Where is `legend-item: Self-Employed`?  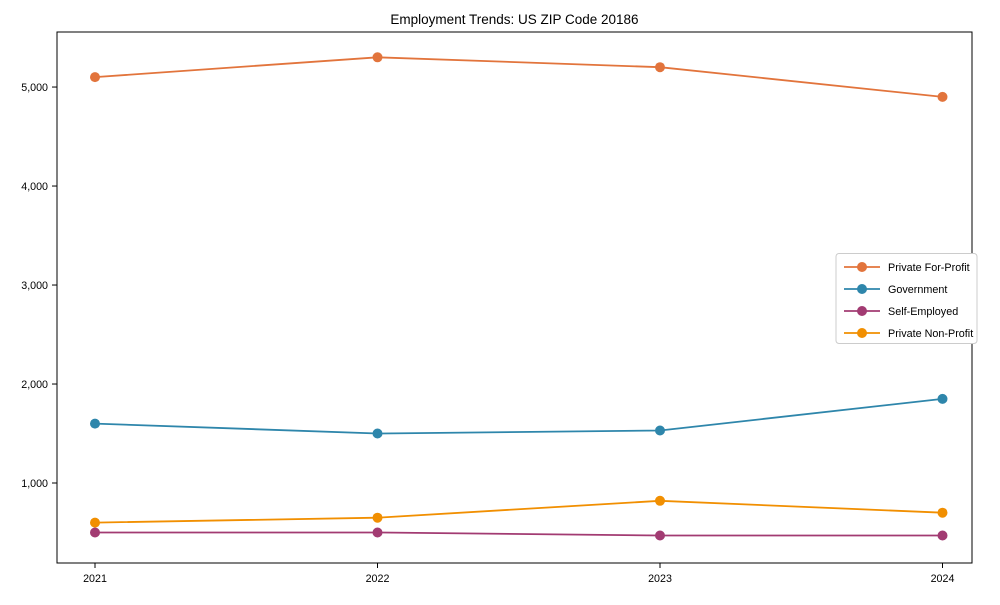
legend-item: Self-Employed is located at coordinates (901, 312).